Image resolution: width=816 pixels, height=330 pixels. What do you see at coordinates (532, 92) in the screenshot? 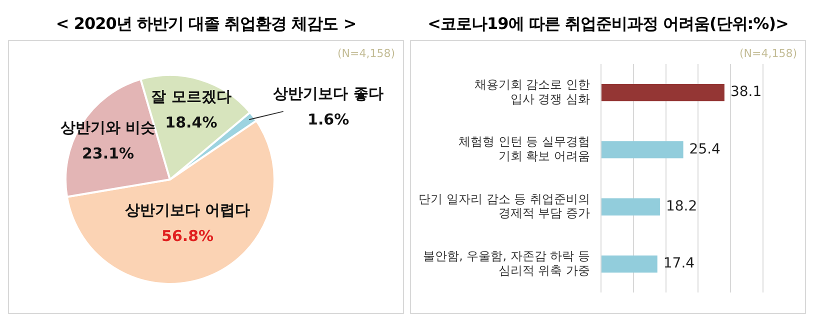
I see `y-tick-label: 채용기회 감소로 인한 입사 경쟁 심화` at bounding box center [532, 92].